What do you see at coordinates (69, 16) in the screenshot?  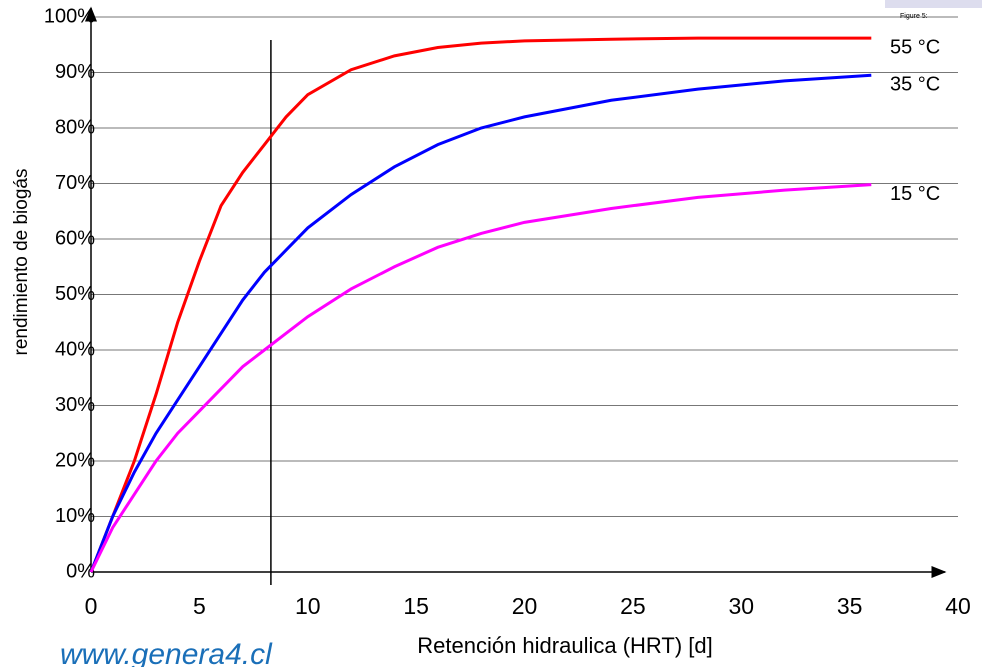 I see `y-tick-label: 100%` at bounding box center [69, 16].